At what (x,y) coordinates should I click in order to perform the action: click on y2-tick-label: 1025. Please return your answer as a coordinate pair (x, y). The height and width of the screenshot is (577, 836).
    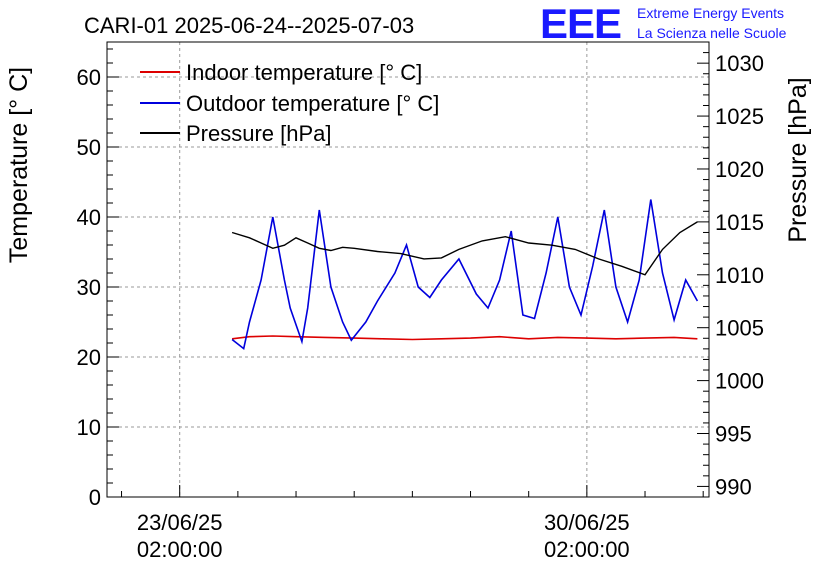
    Looking at the image, I should click on (739, 116).